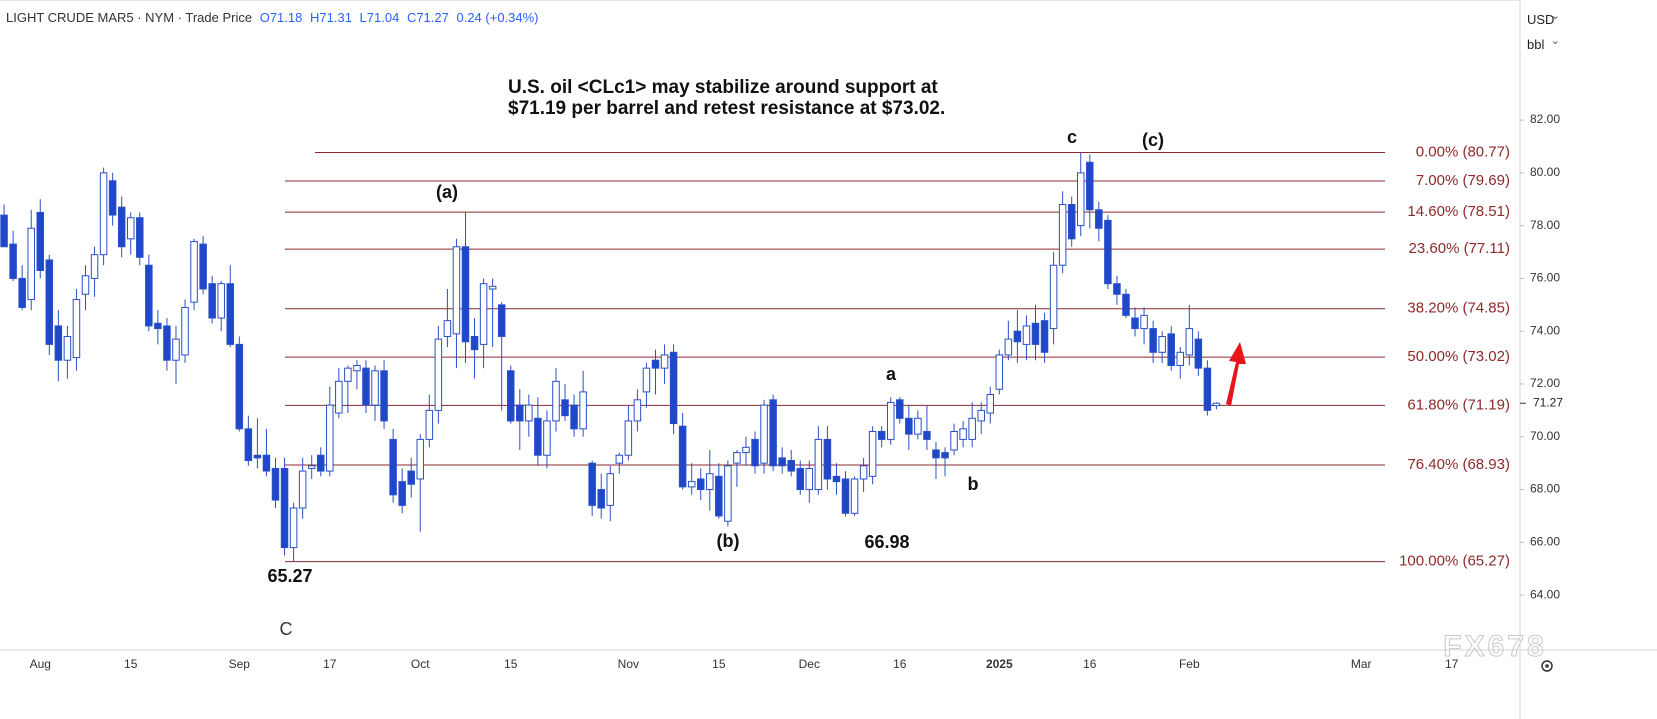 The height and width of the screenshot is (719, 1657). What do you see at coordinates (1452, 664) in the screenshot?
I see `x-tick-label: 17` at bounding box center [1452, 664].